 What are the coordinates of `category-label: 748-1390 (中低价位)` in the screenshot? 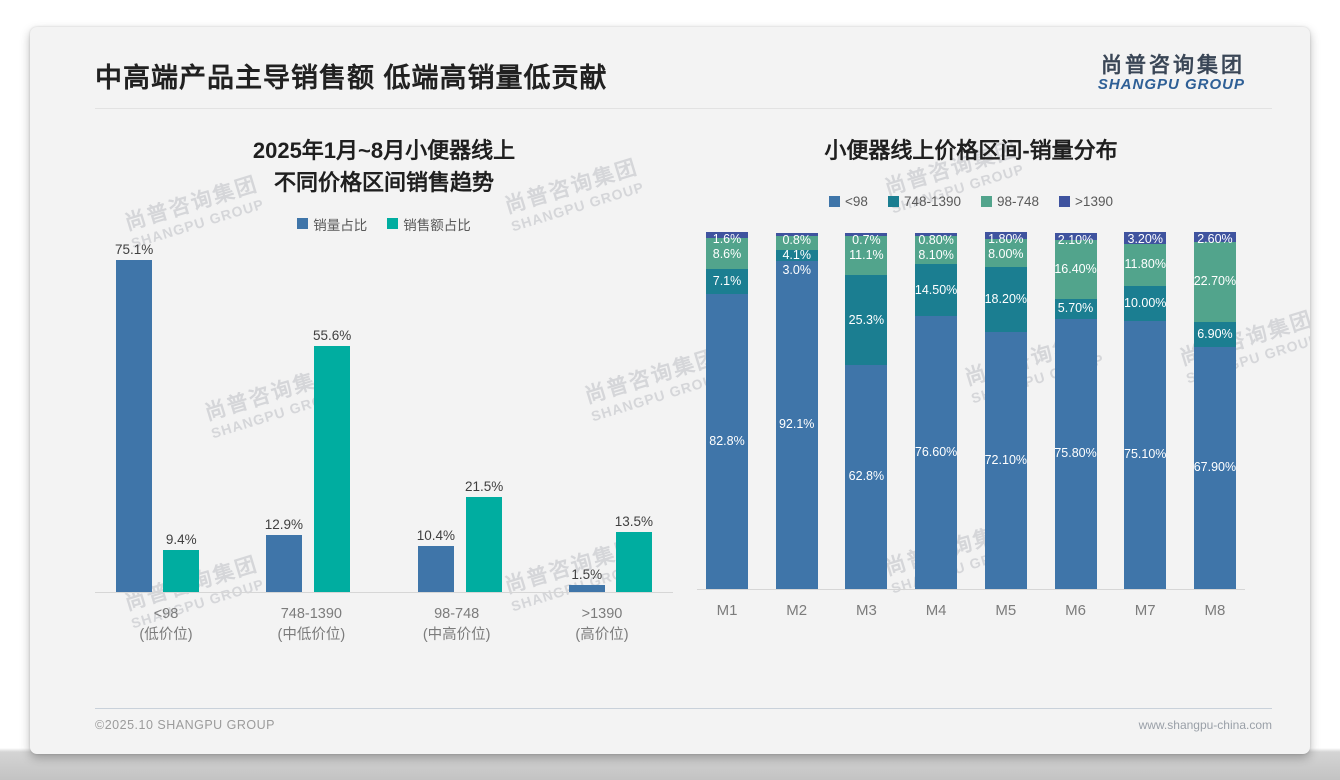 It's located at (311, 624).